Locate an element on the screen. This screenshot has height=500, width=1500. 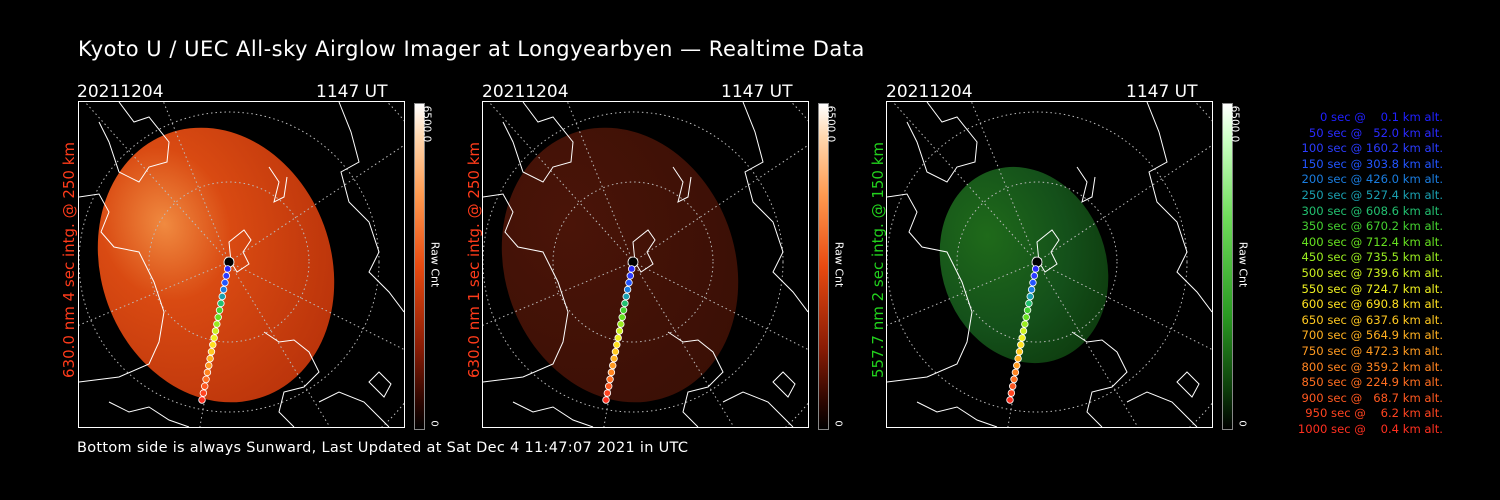
panel-1-map-svg is located at coordinates (241, 264).